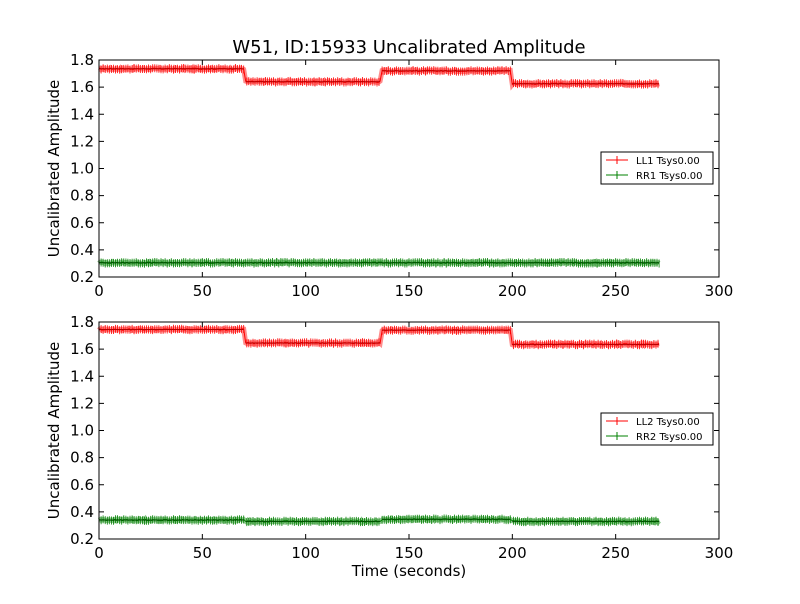  I want to click on chart-title: W51, ID:15933 Uncalibrated Amplitude, so click(408, 47).